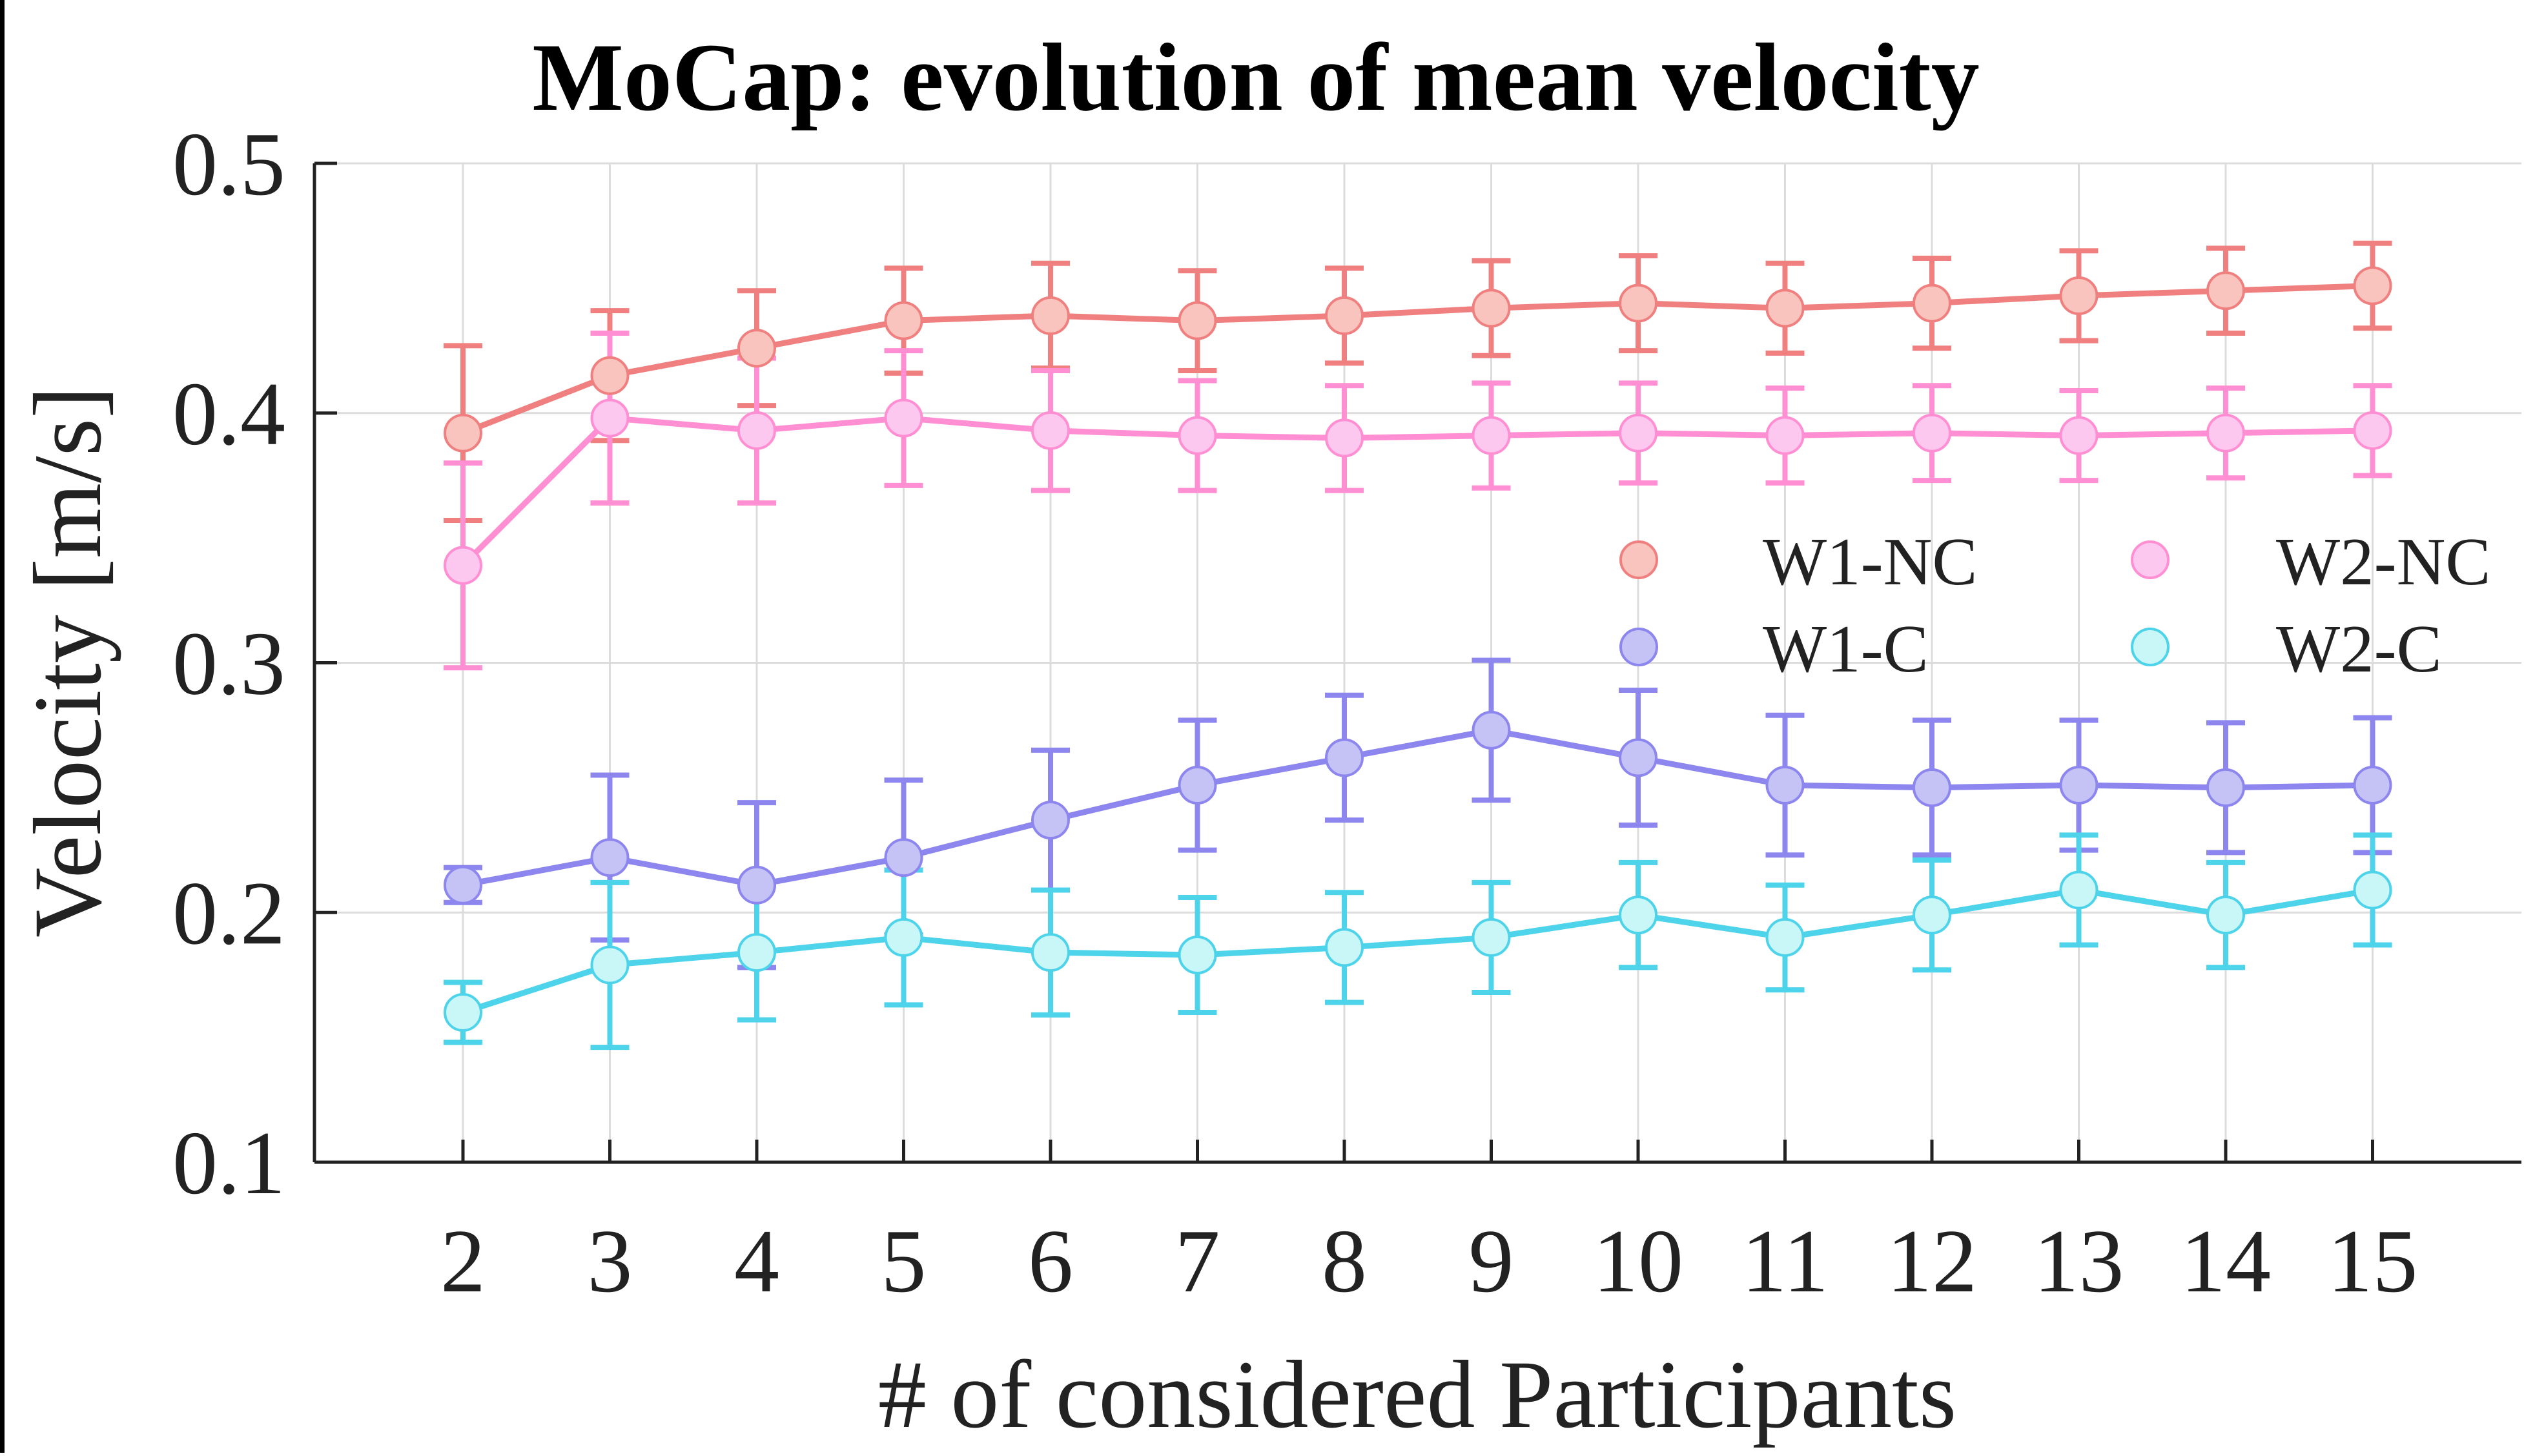  What do you see at coordinates (1932, 1261) in the screenshot?
I see `x-tick-label: 12` at bounding box center [1932, 1261].